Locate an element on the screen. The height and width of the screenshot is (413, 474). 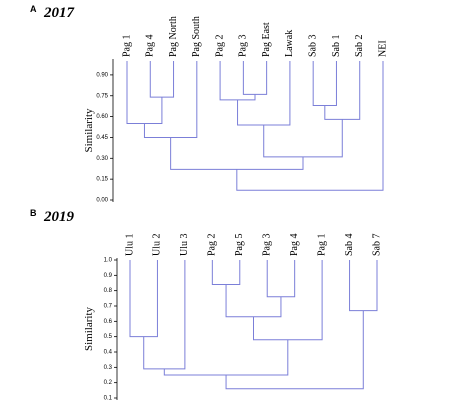
panel-label: A is located at coordinates (33, 9).